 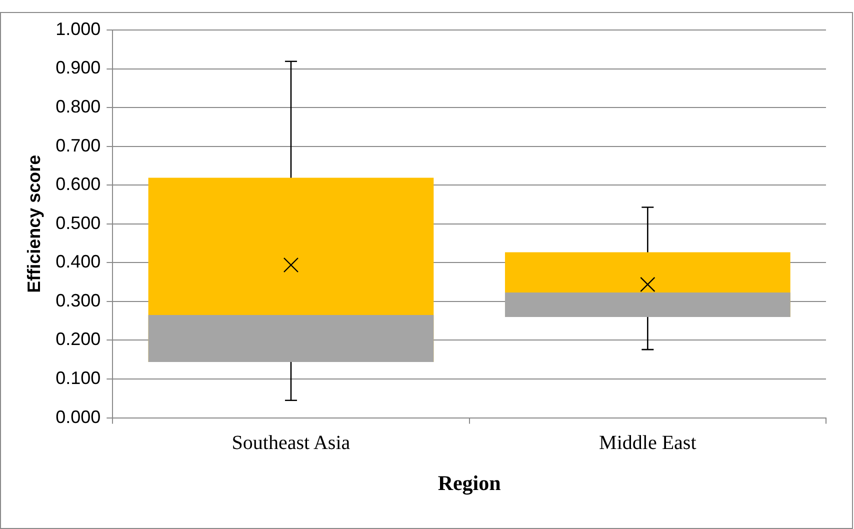 I want to click on y-tick-label: 0.100, so click(x=78, y=378).